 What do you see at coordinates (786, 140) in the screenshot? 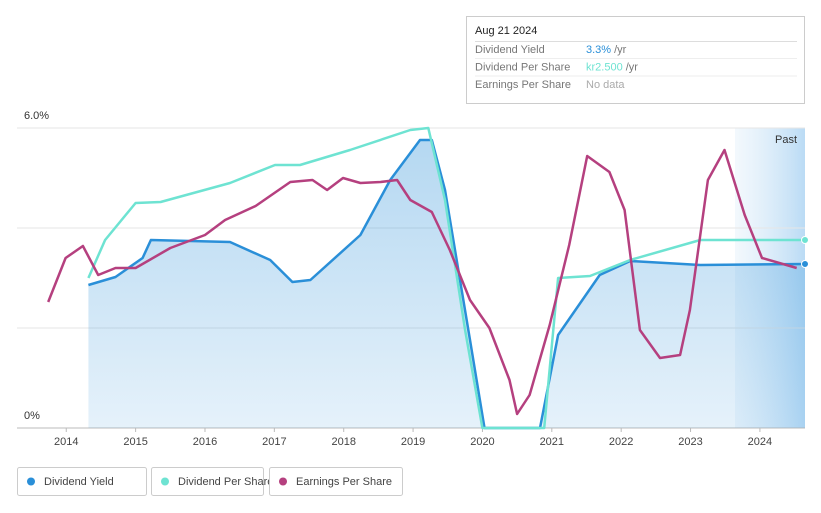
I see `past-label: Past` at bounding box center [786, 140].